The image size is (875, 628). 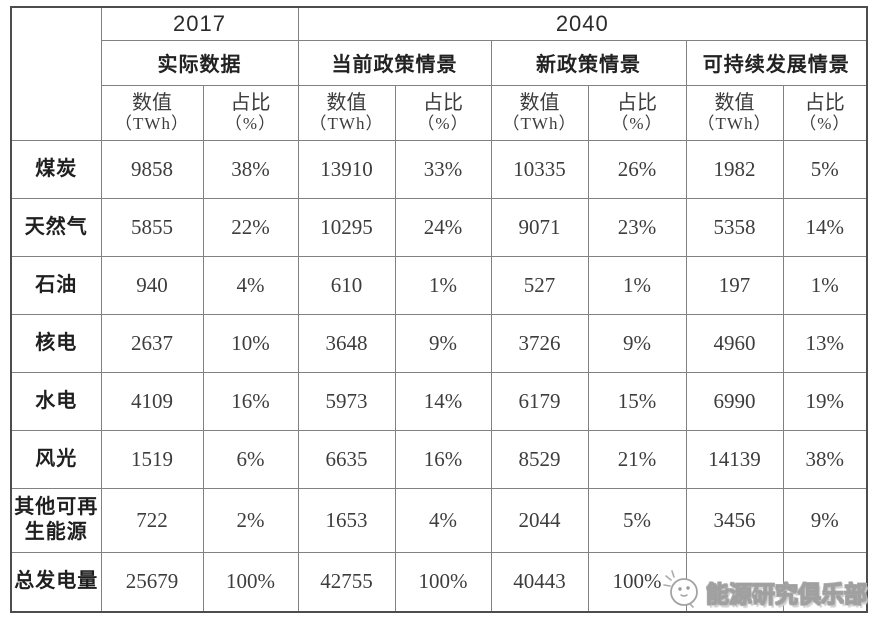 I want to click on share-cell: 26%, so click(x=637, y=169).